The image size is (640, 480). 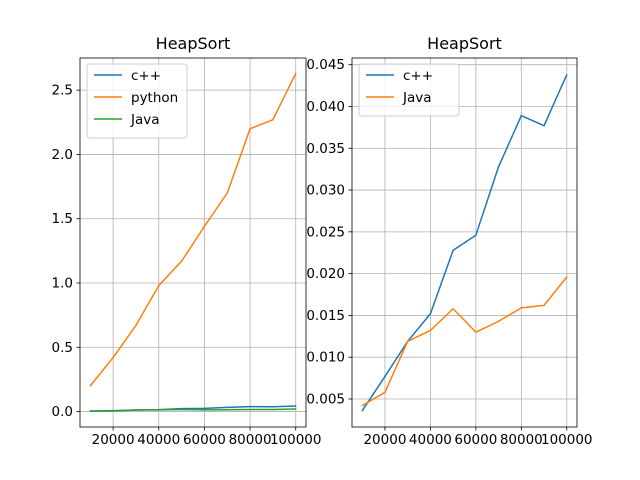 I want to click on y-tick-label: 2.0, so click(x=62, y=155).